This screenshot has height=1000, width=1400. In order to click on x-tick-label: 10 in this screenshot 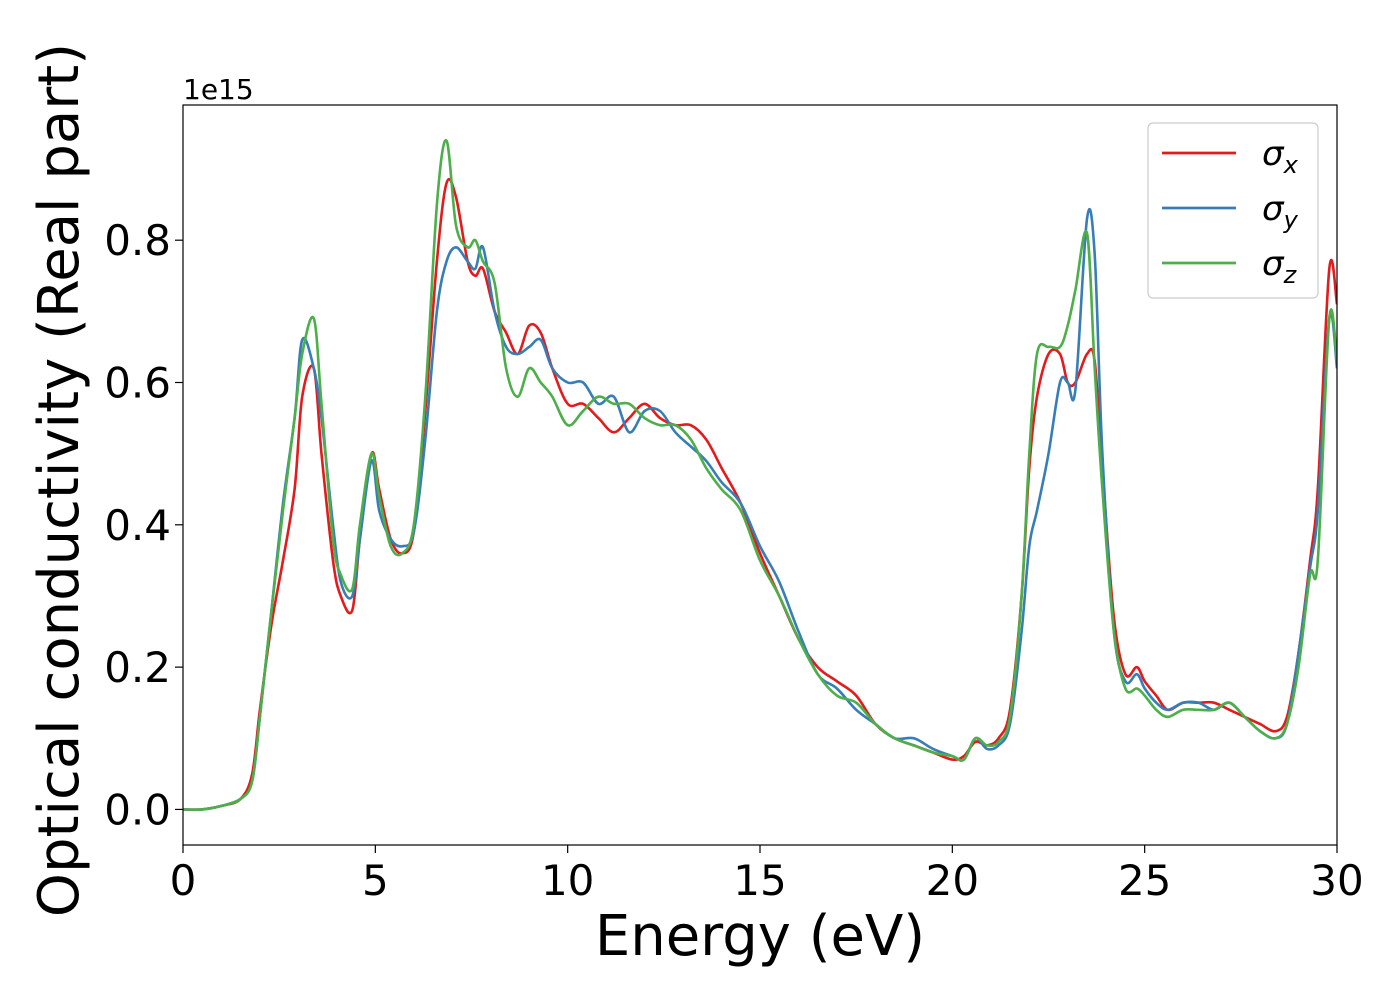, I will do `click(567, 880)`.